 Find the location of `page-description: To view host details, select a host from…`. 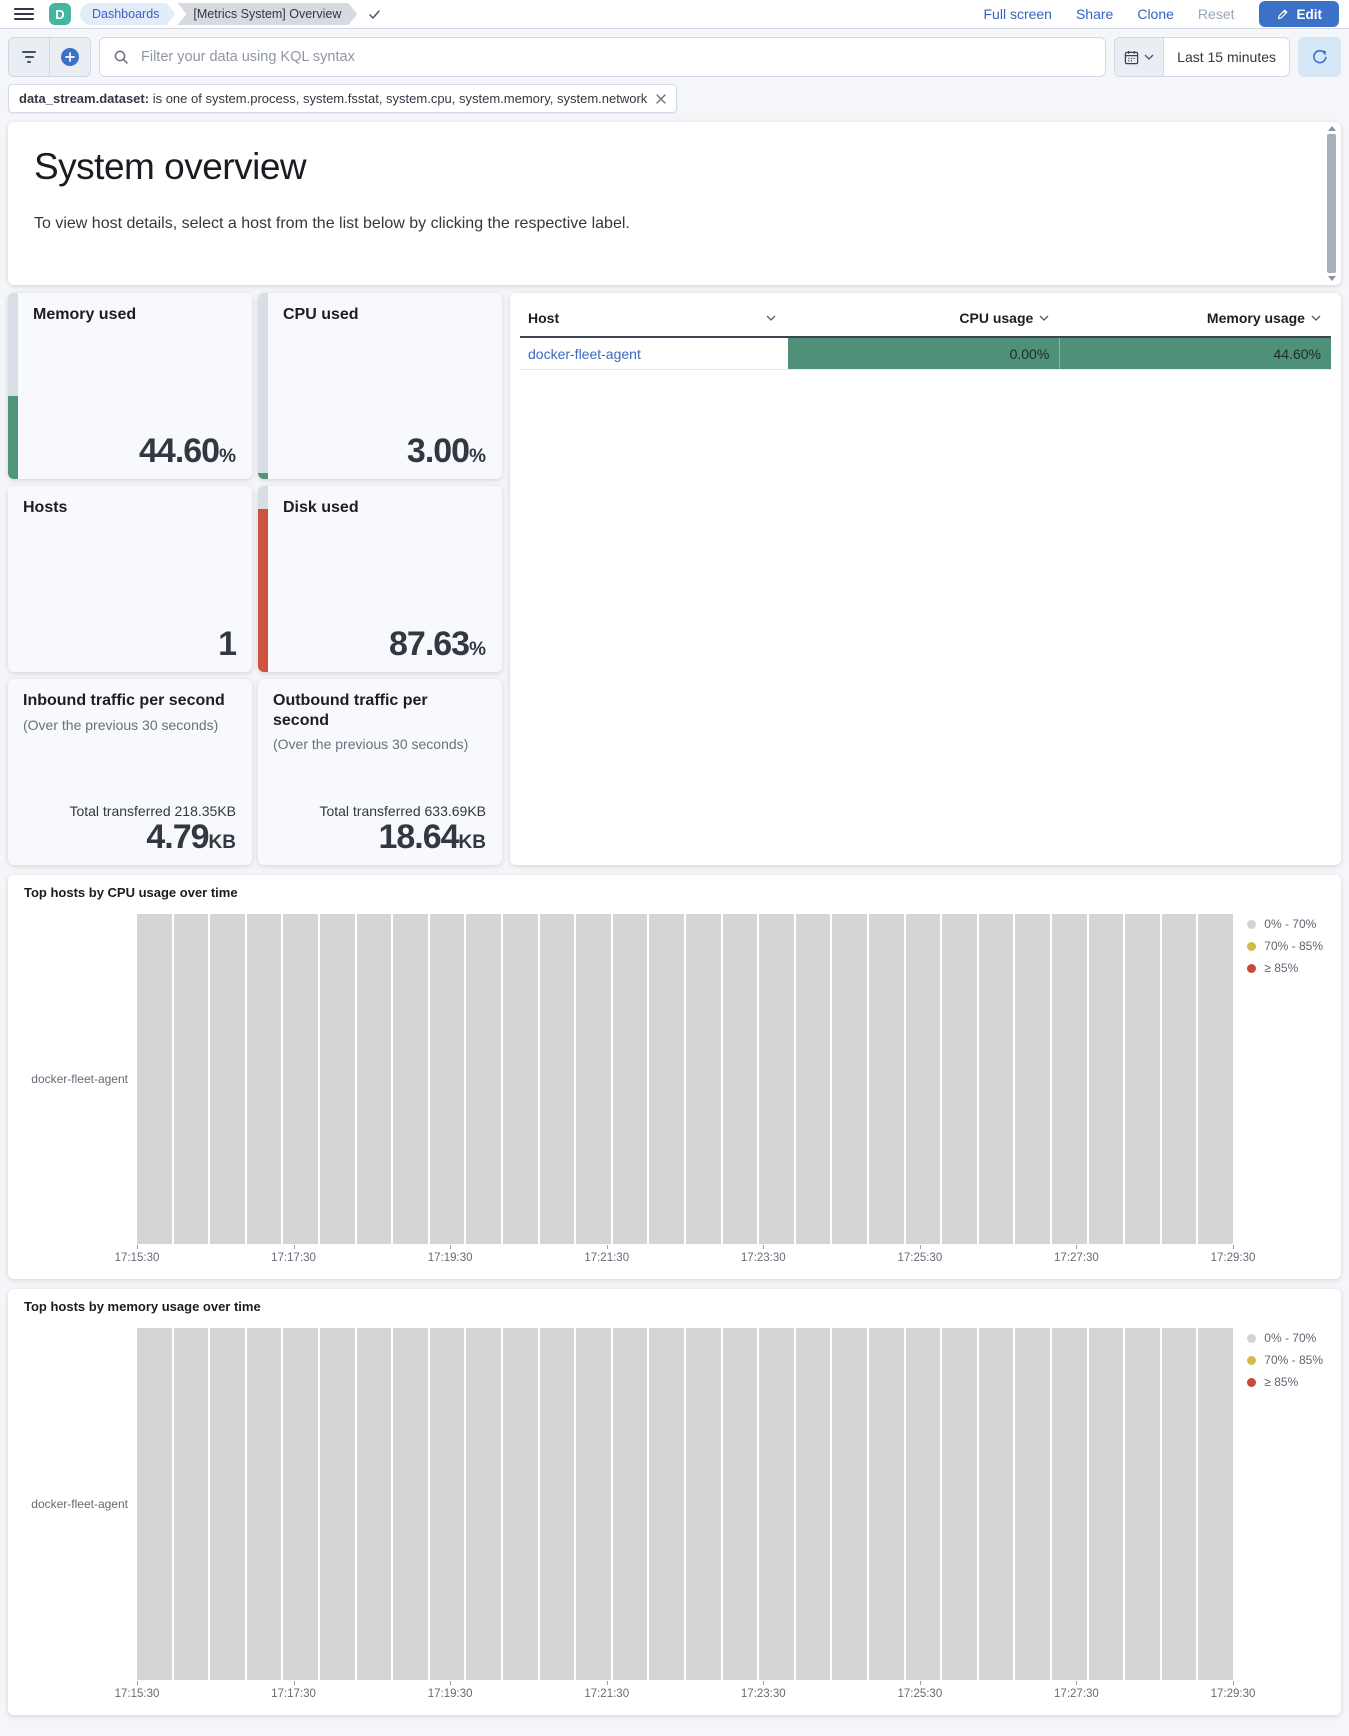

page-description: To view host details, select a host from… is located at coordinates (332, 223).